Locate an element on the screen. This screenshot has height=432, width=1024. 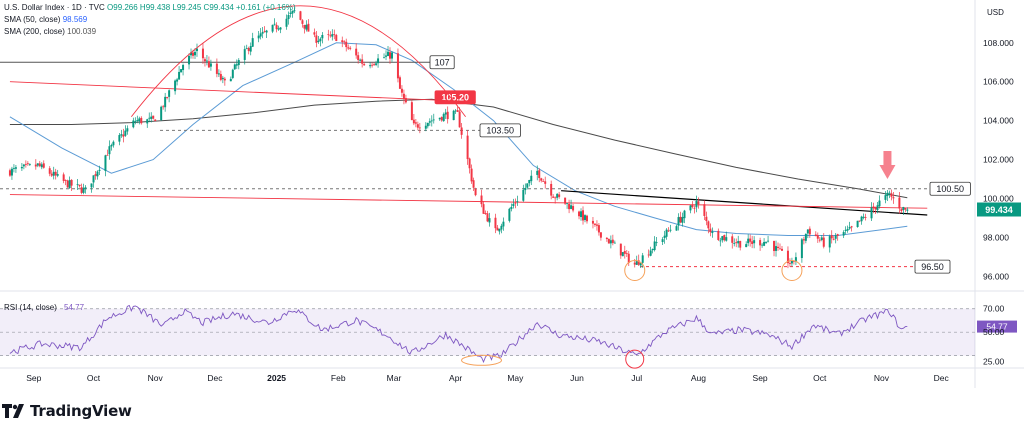
price-tick-label: 108.000 is located at coordinates (998, 43).